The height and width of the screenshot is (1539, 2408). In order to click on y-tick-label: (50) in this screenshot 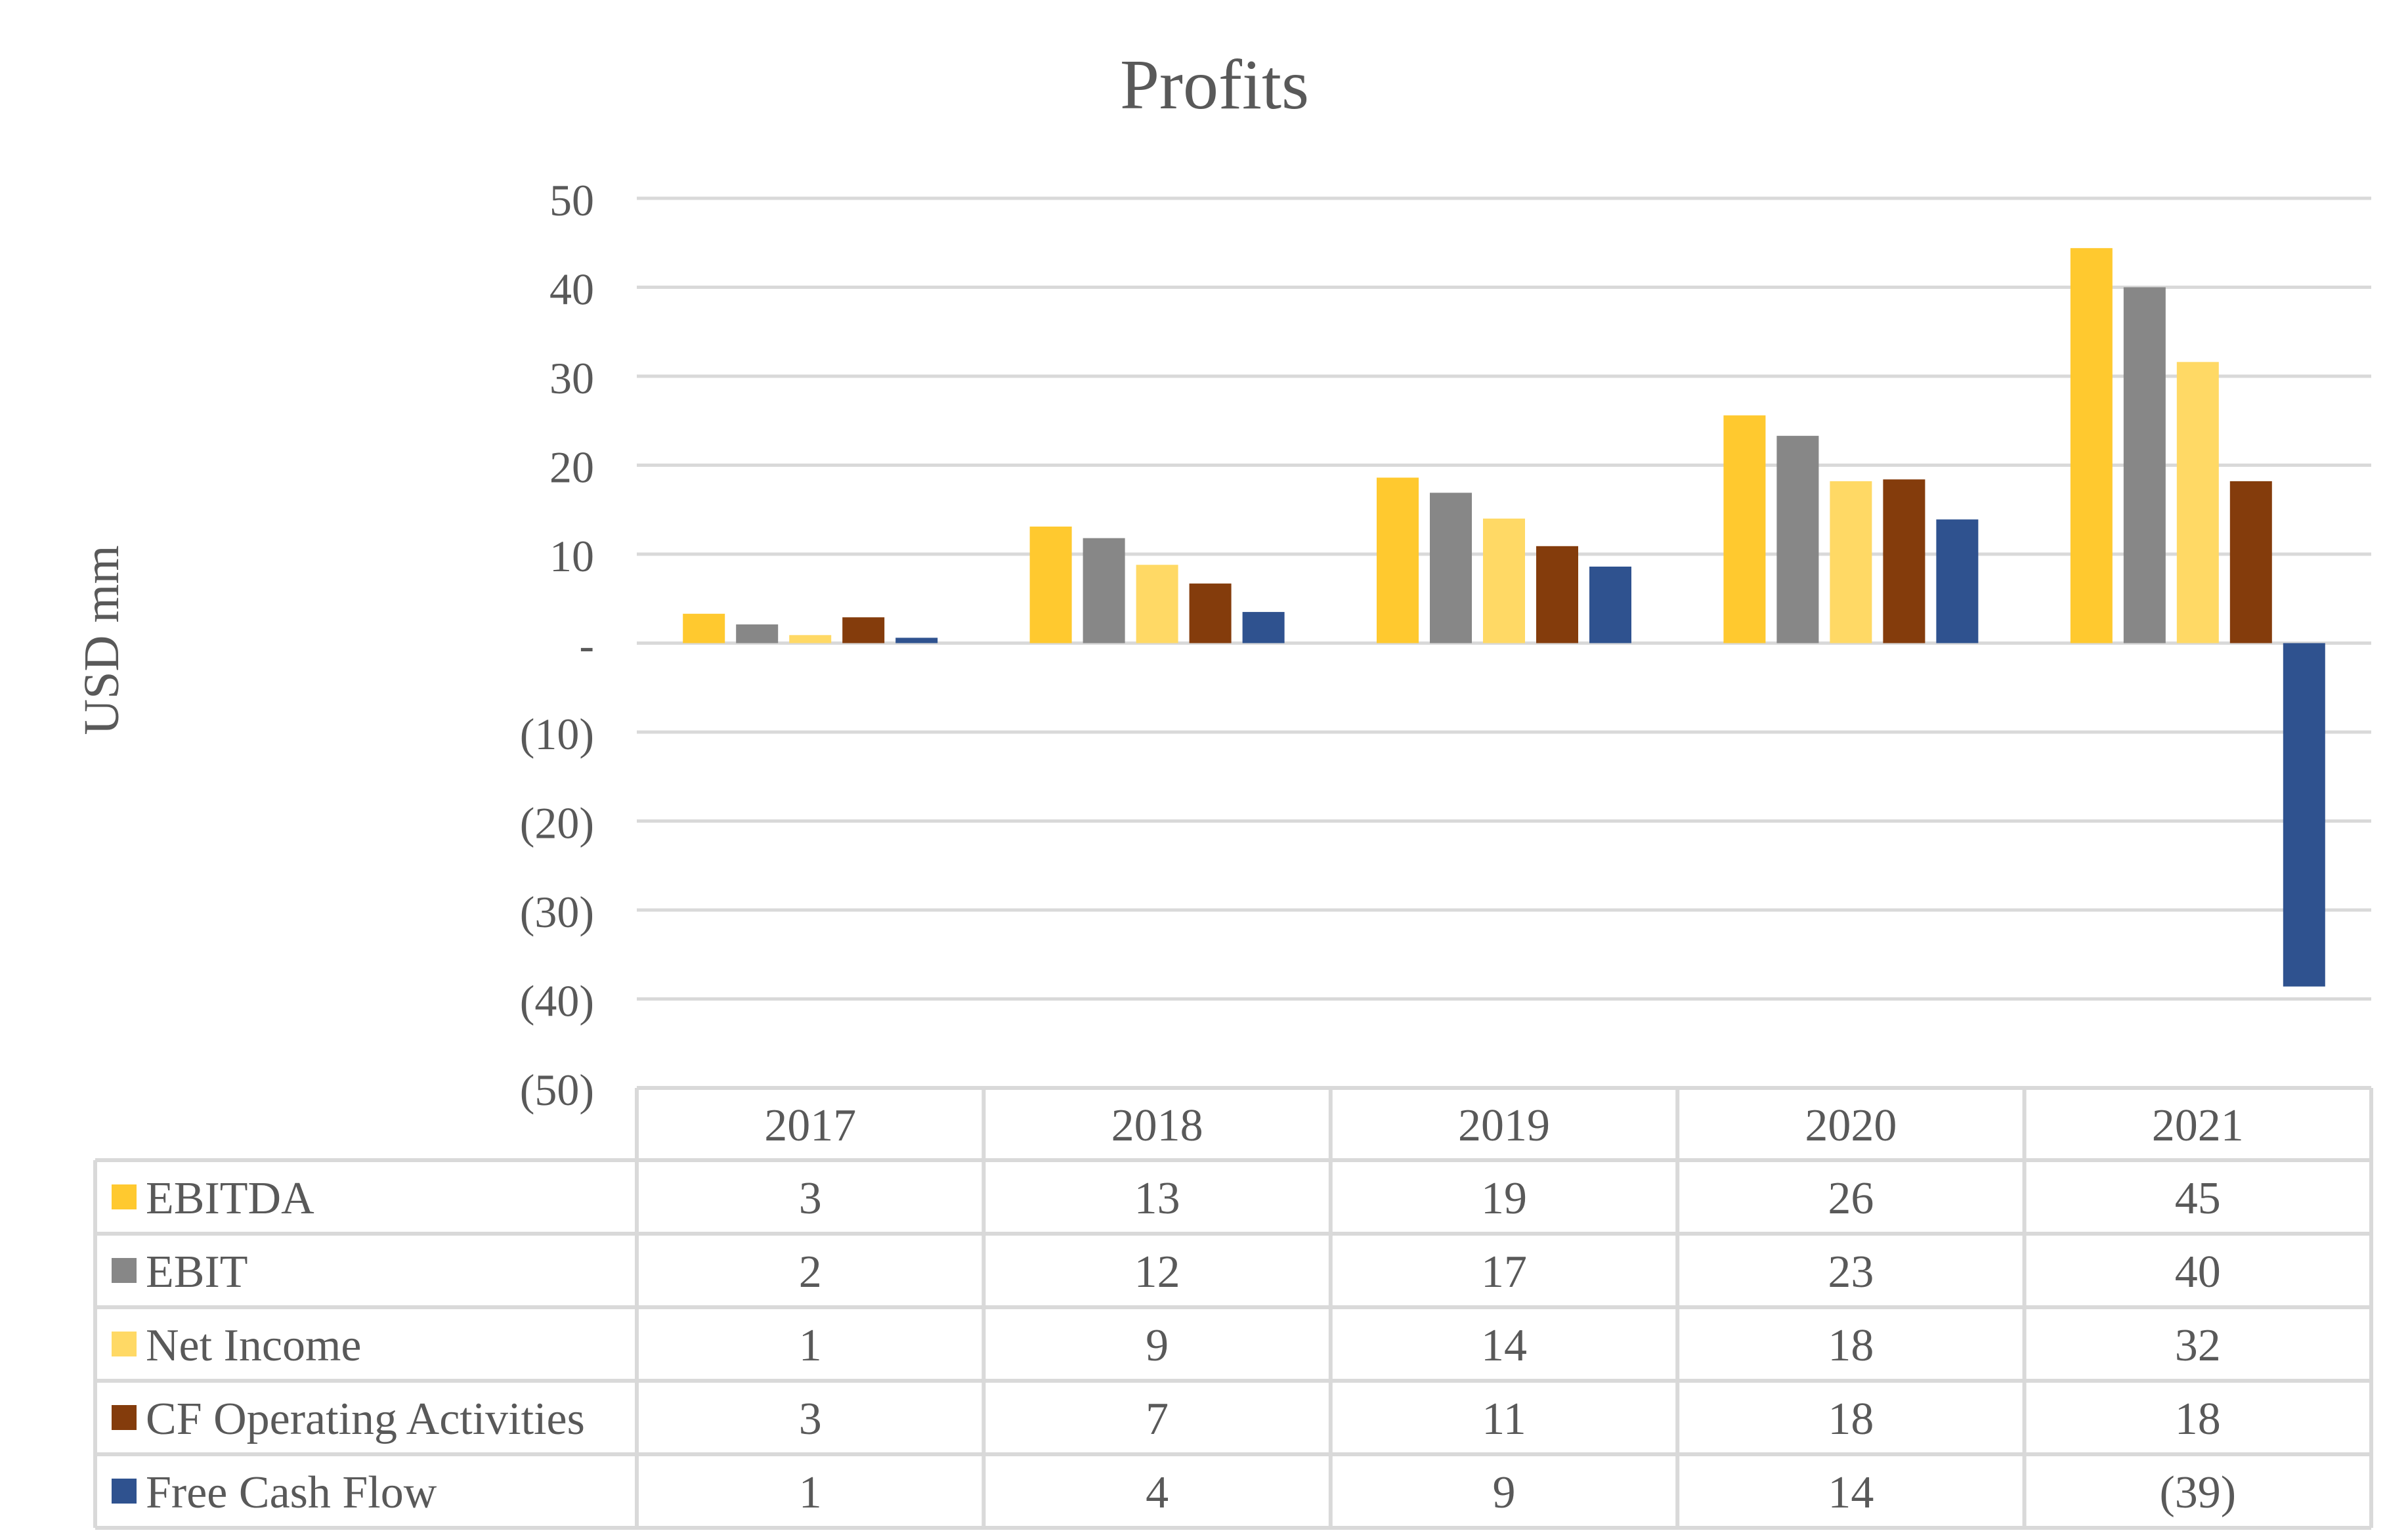, I will do `click(557, 1090)`.